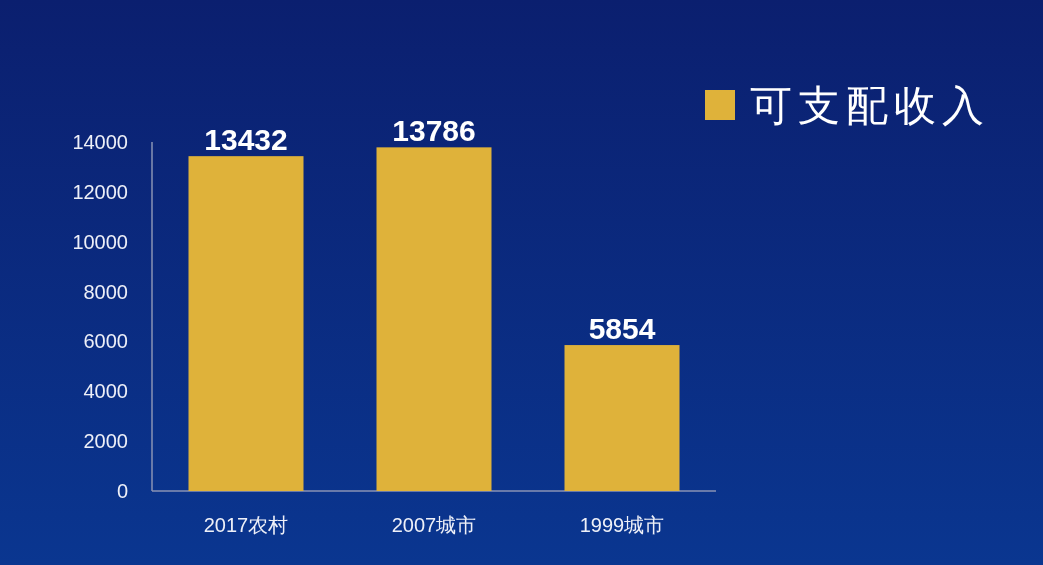 The image size is (1043, 565). I want to click on x-tick-label: 2007城市, so click(434, 525).